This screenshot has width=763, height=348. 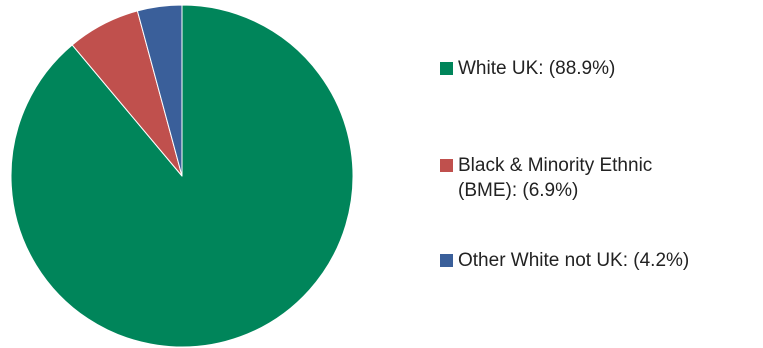 I want to click on legend-item-bme: Black & Minority Ethnic (BME): (6.9%), so click(x=546, y=178).